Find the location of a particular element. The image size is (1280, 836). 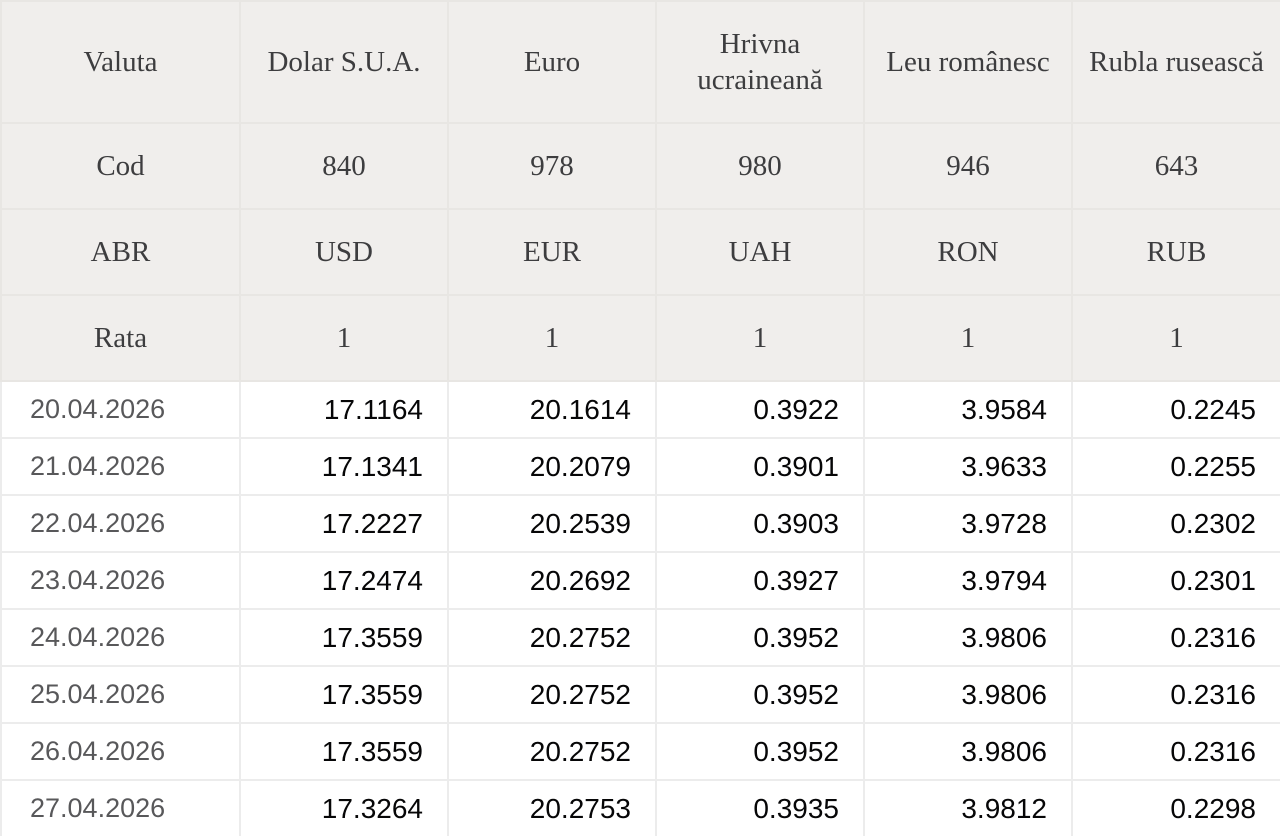

date-cell: 24.04.2026 is located at coordinates (120, 637).